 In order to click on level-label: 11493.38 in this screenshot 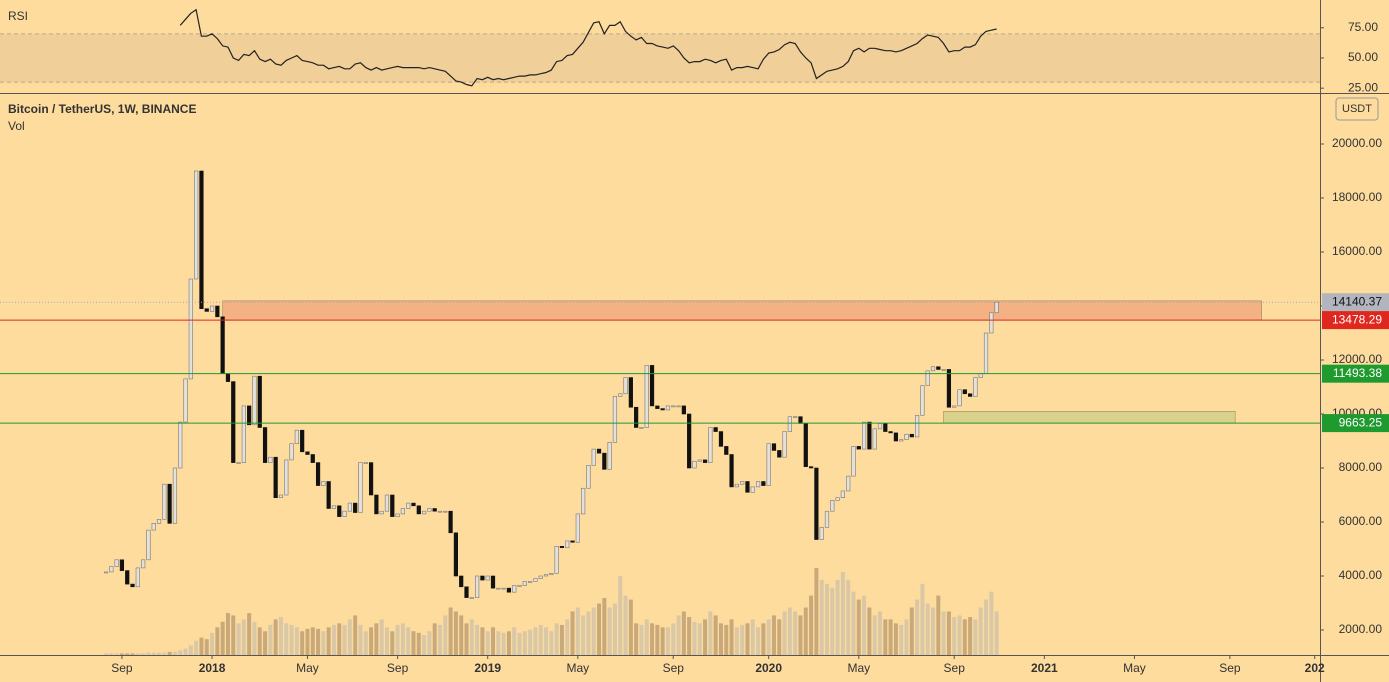, I will do `click(1357, 373)`.